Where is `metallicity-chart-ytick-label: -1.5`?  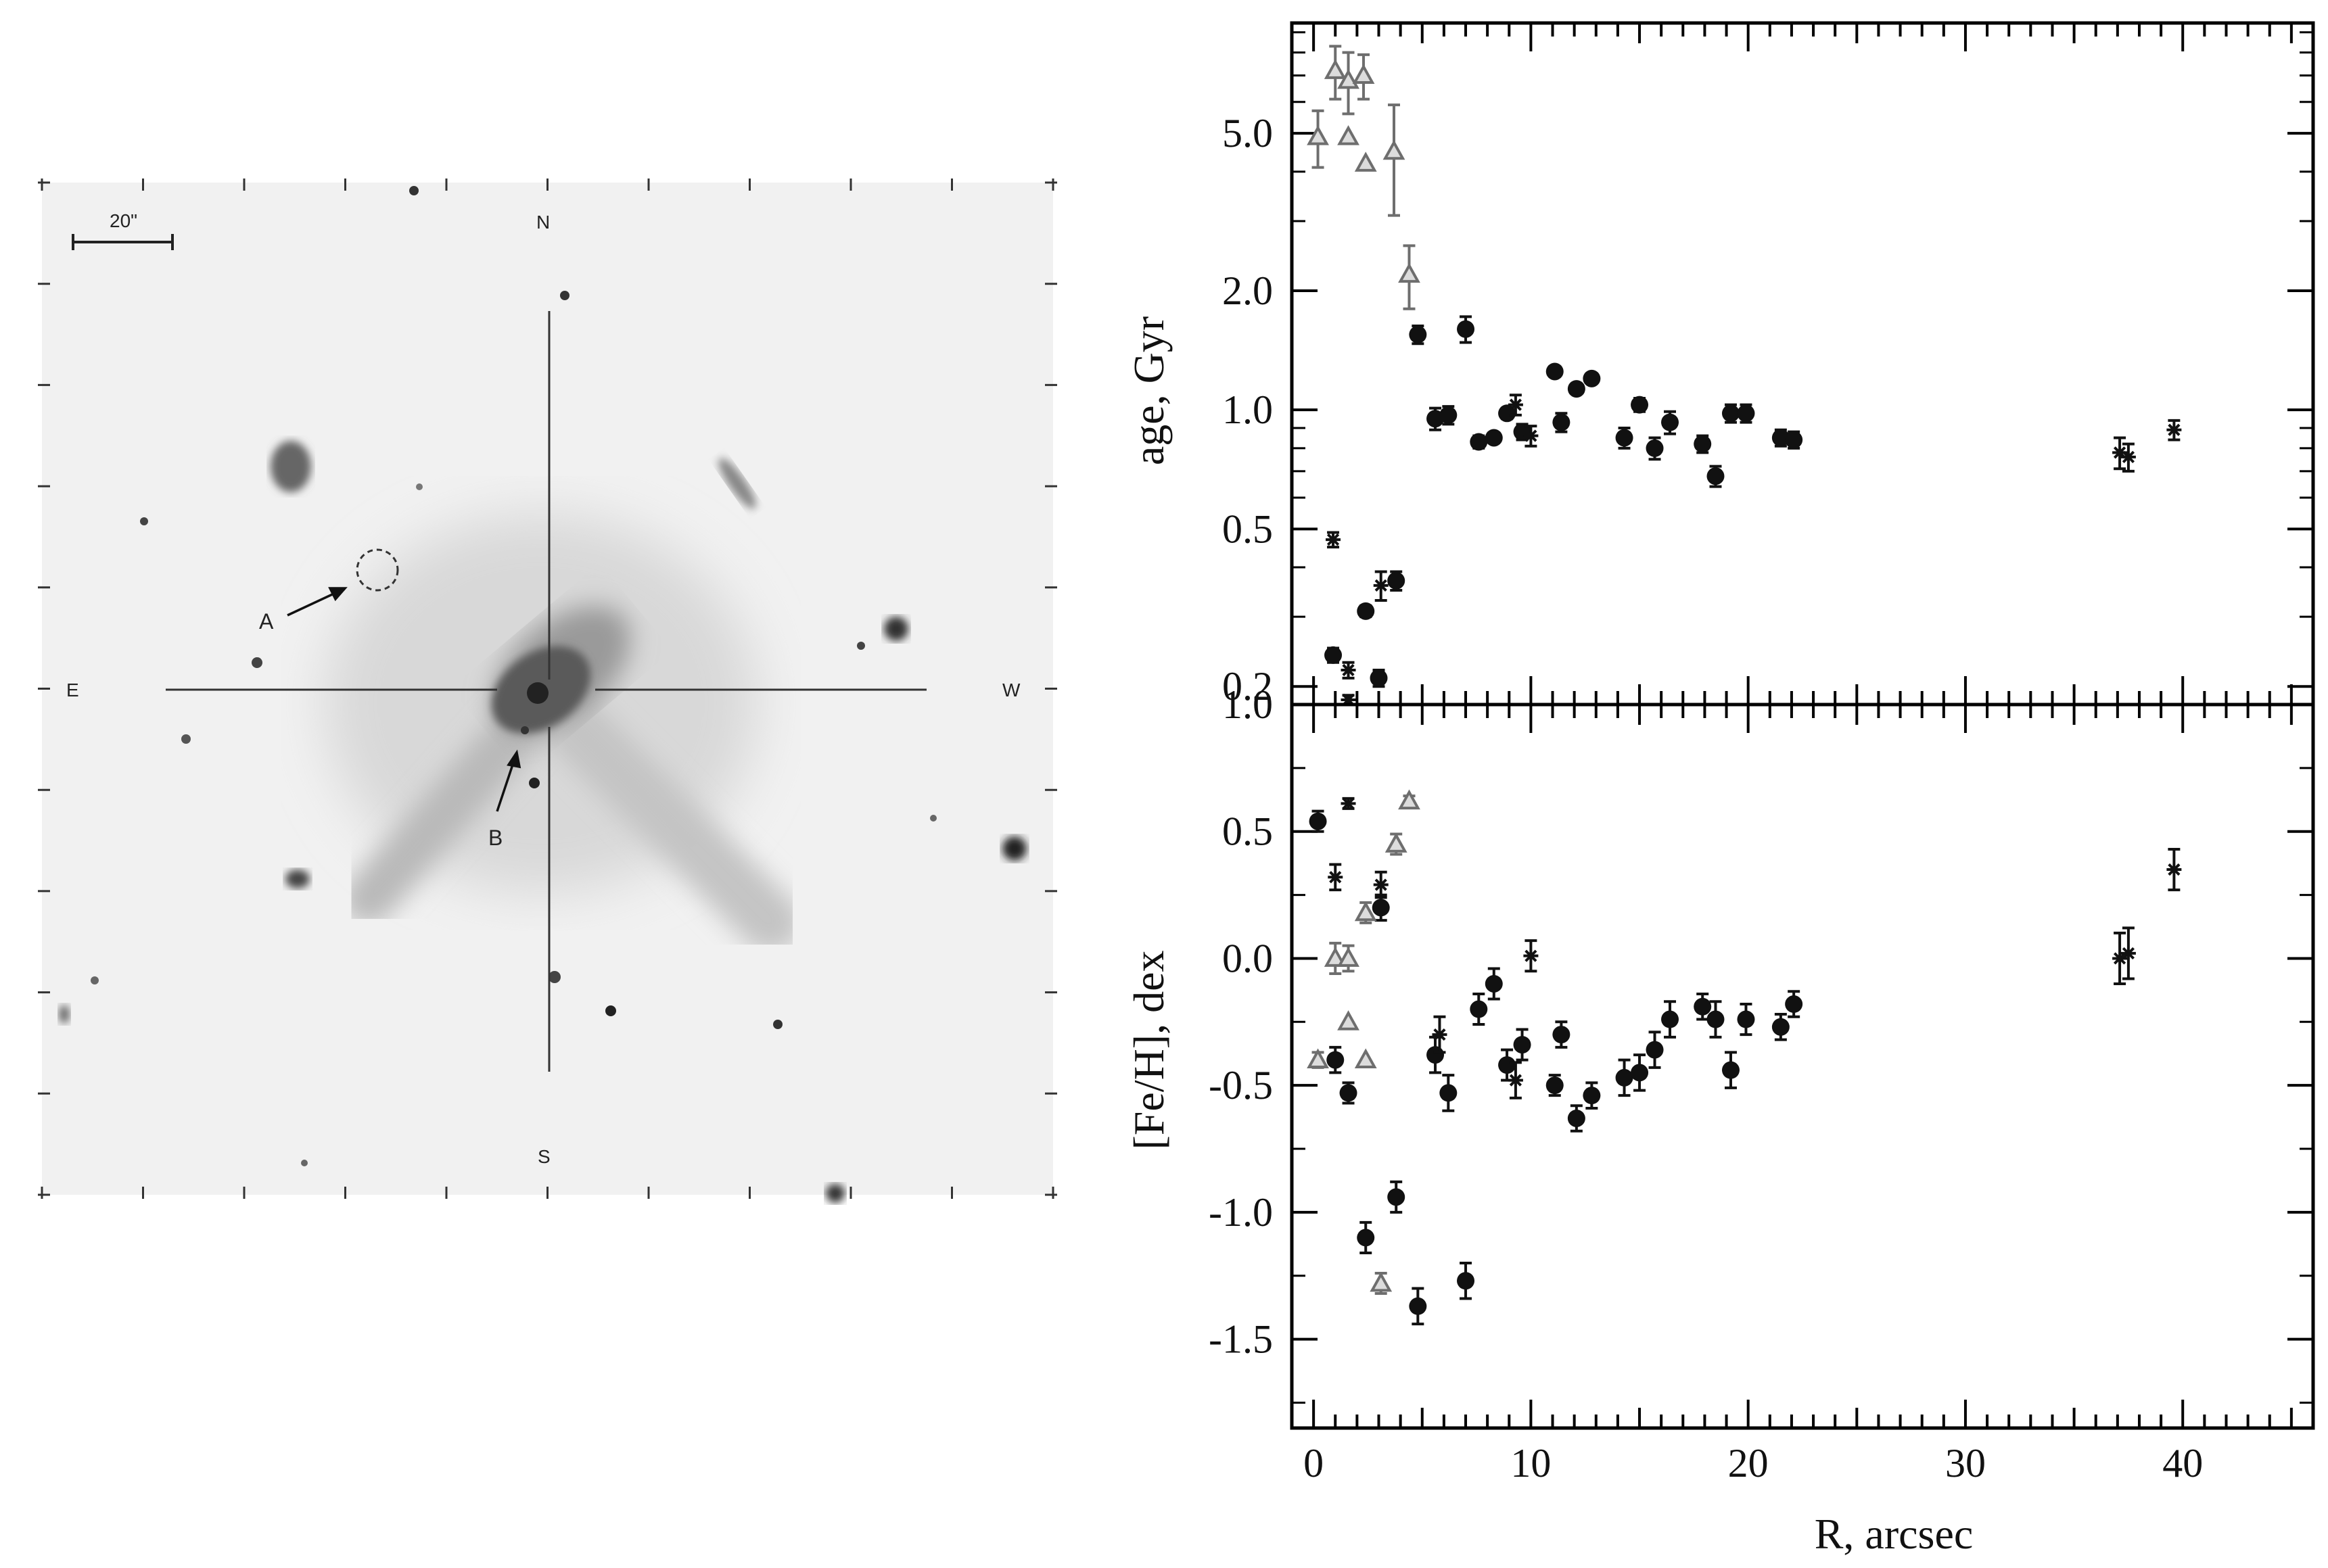
metallicity-chart-ytick-label: -1.5 is located at coordinates (1241, 1339).